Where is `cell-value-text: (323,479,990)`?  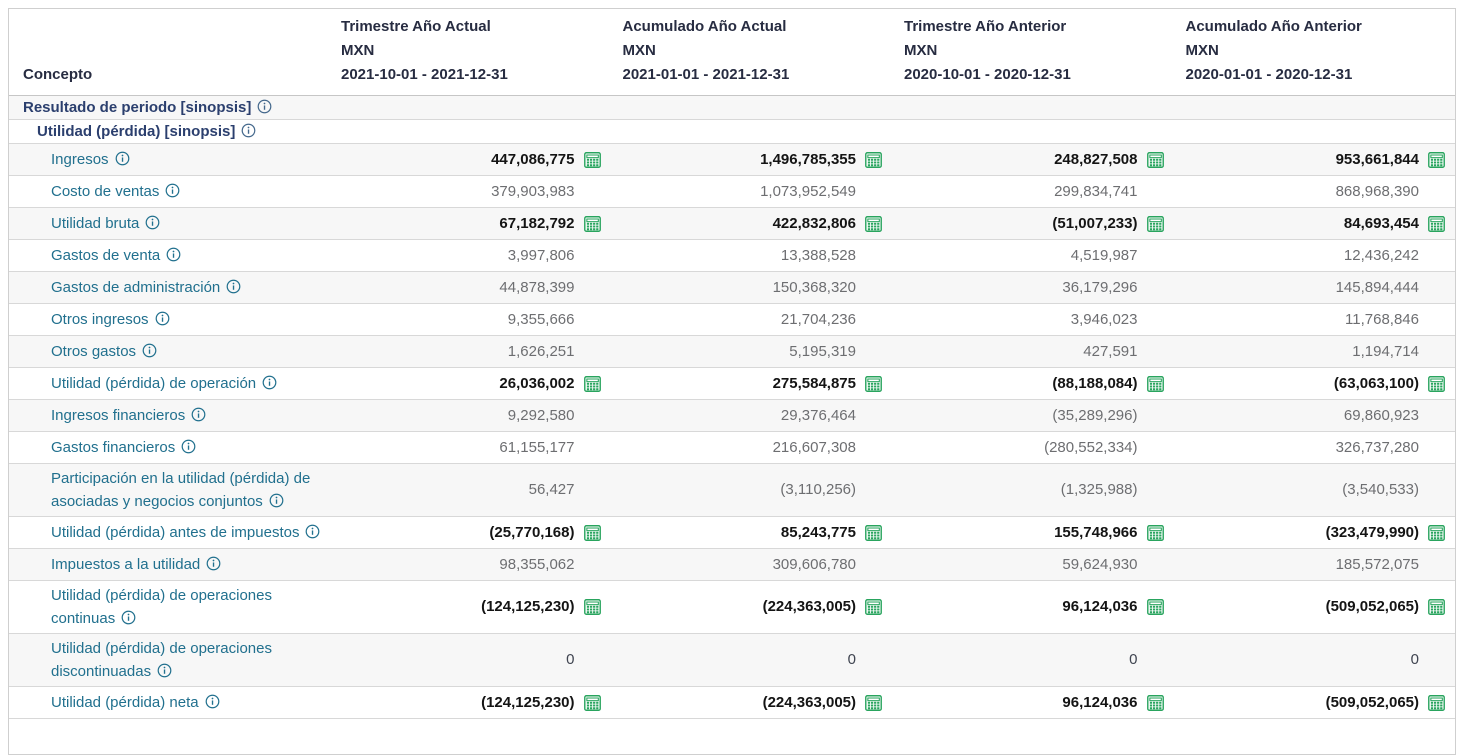 cell-value-text: (323,479,990) is located at coordinates (1372, 532).